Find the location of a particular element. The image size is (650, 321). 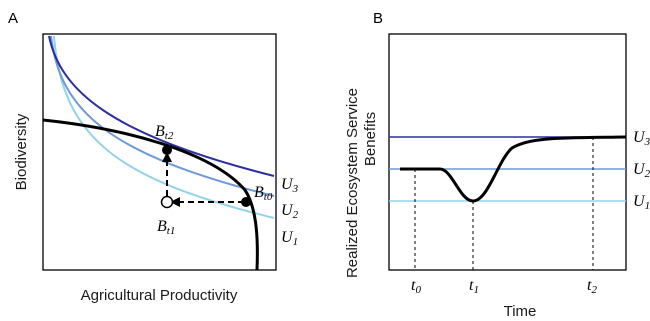

panel-a-ylabel: Biodiversity is located at coordinates (21, 151).